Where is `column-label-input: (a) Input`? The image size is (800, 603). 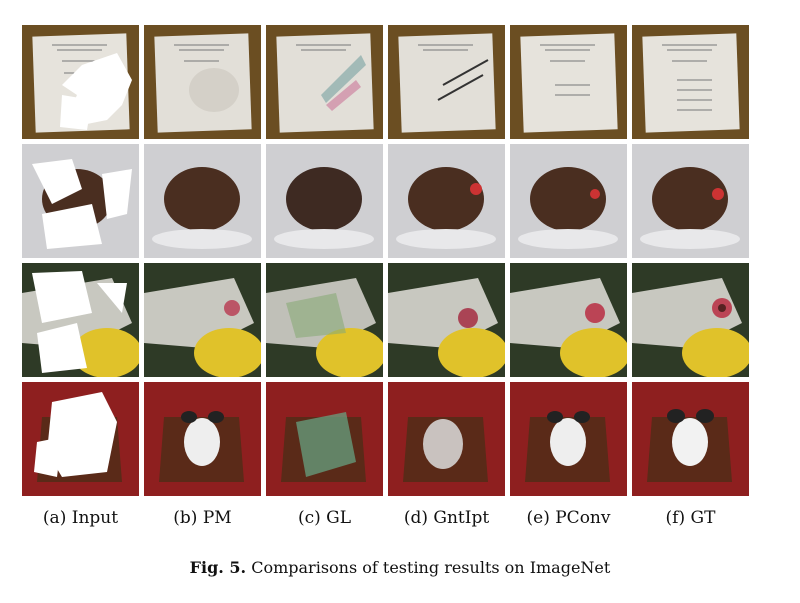 column-label-input: (a) Input is located at coordinates (80, 518).